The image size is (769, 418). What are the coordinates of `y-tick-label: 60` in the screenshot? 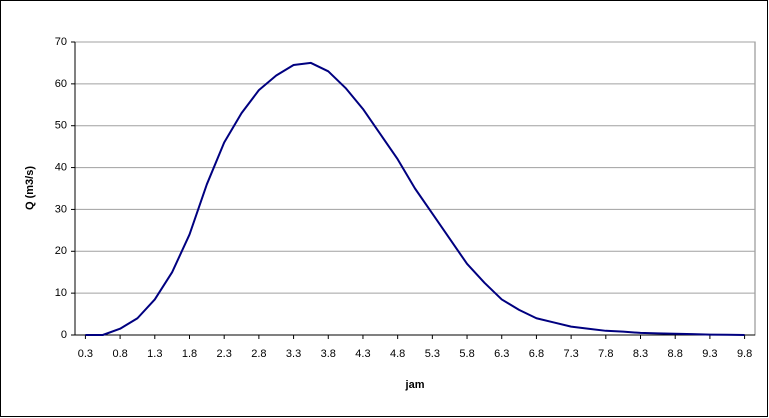 It's located at (61, 84).